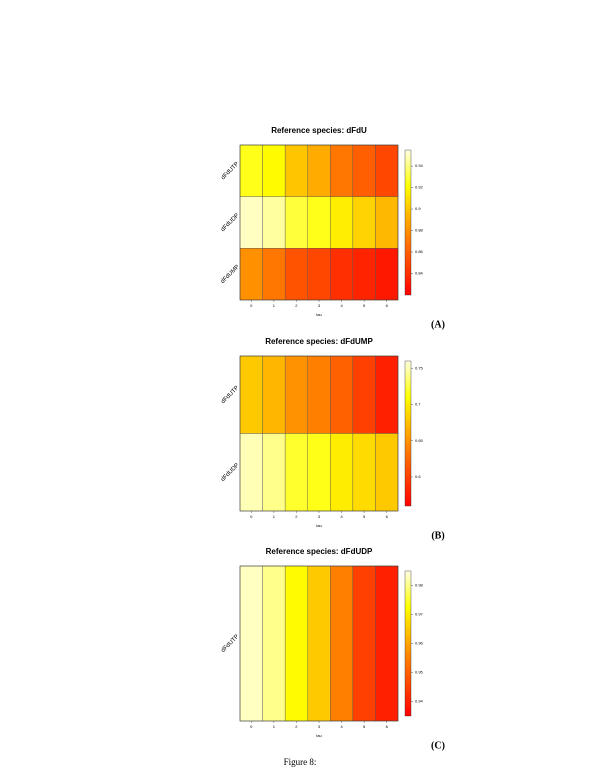 This screenshot has height=776, width=600. I want to click on colorbar-tick-label: 0.7, so click(418, 404).